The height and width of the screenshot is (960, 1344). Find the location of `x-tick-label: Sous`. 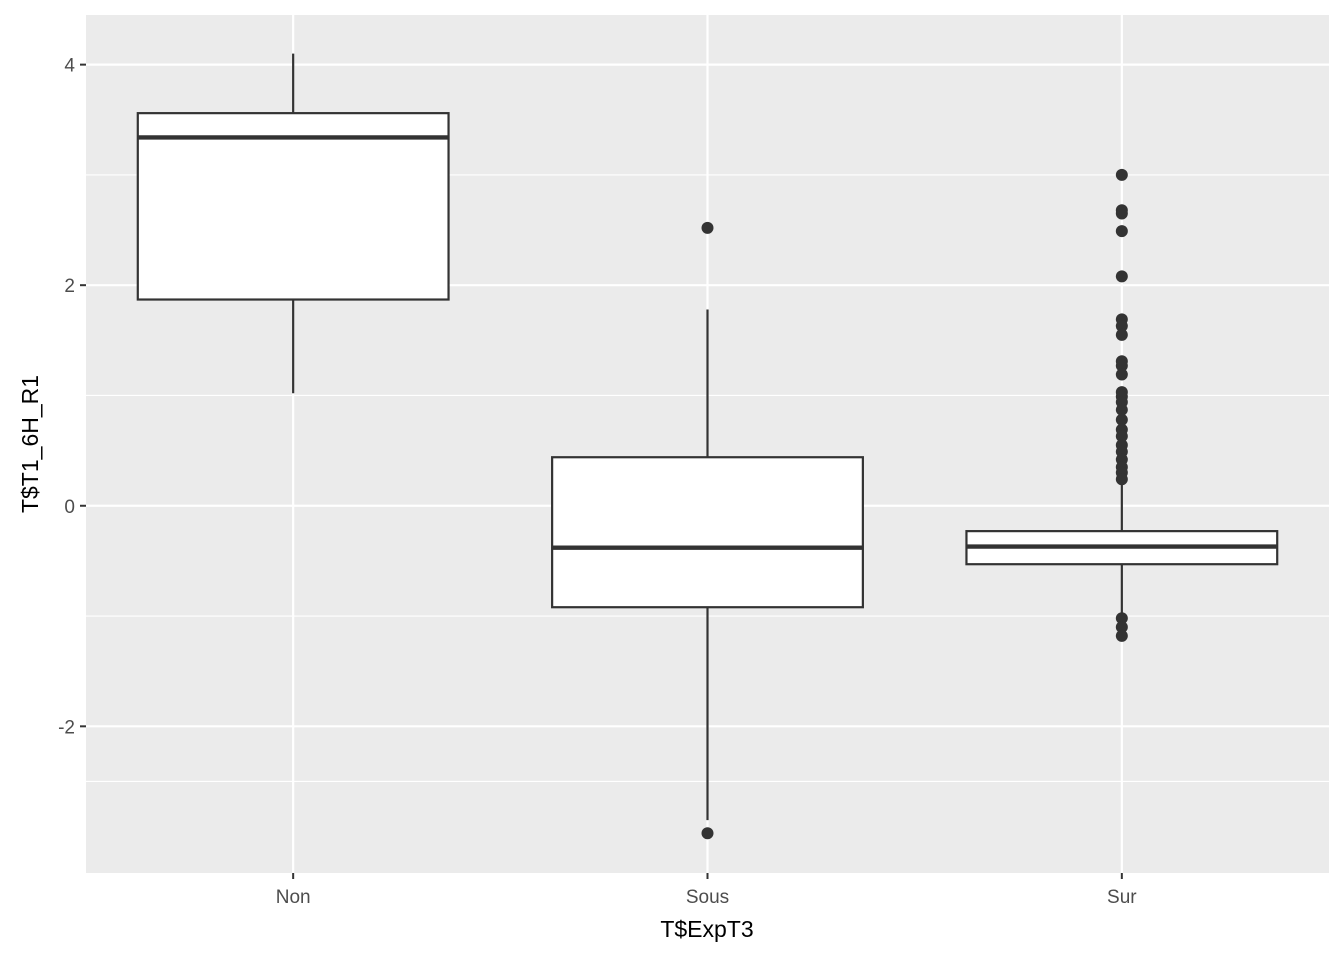

x-tick-label: Sous is located at coordinates (707, 897).